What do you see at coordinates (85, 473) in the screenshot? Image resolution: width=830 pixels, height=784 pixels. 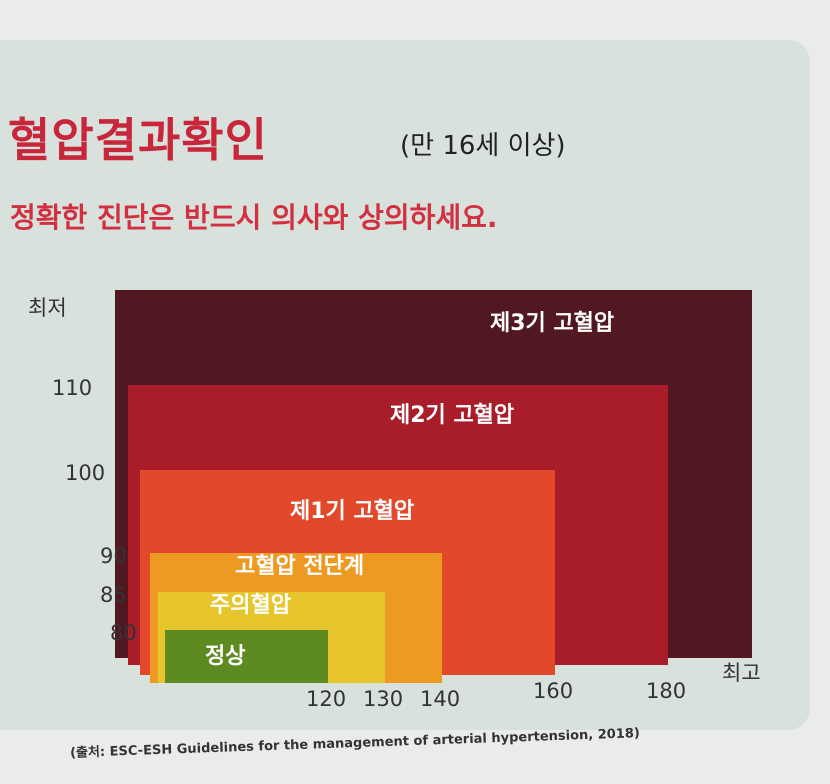 I see `y-tick-label: 100` at bounding box center [85, 473].